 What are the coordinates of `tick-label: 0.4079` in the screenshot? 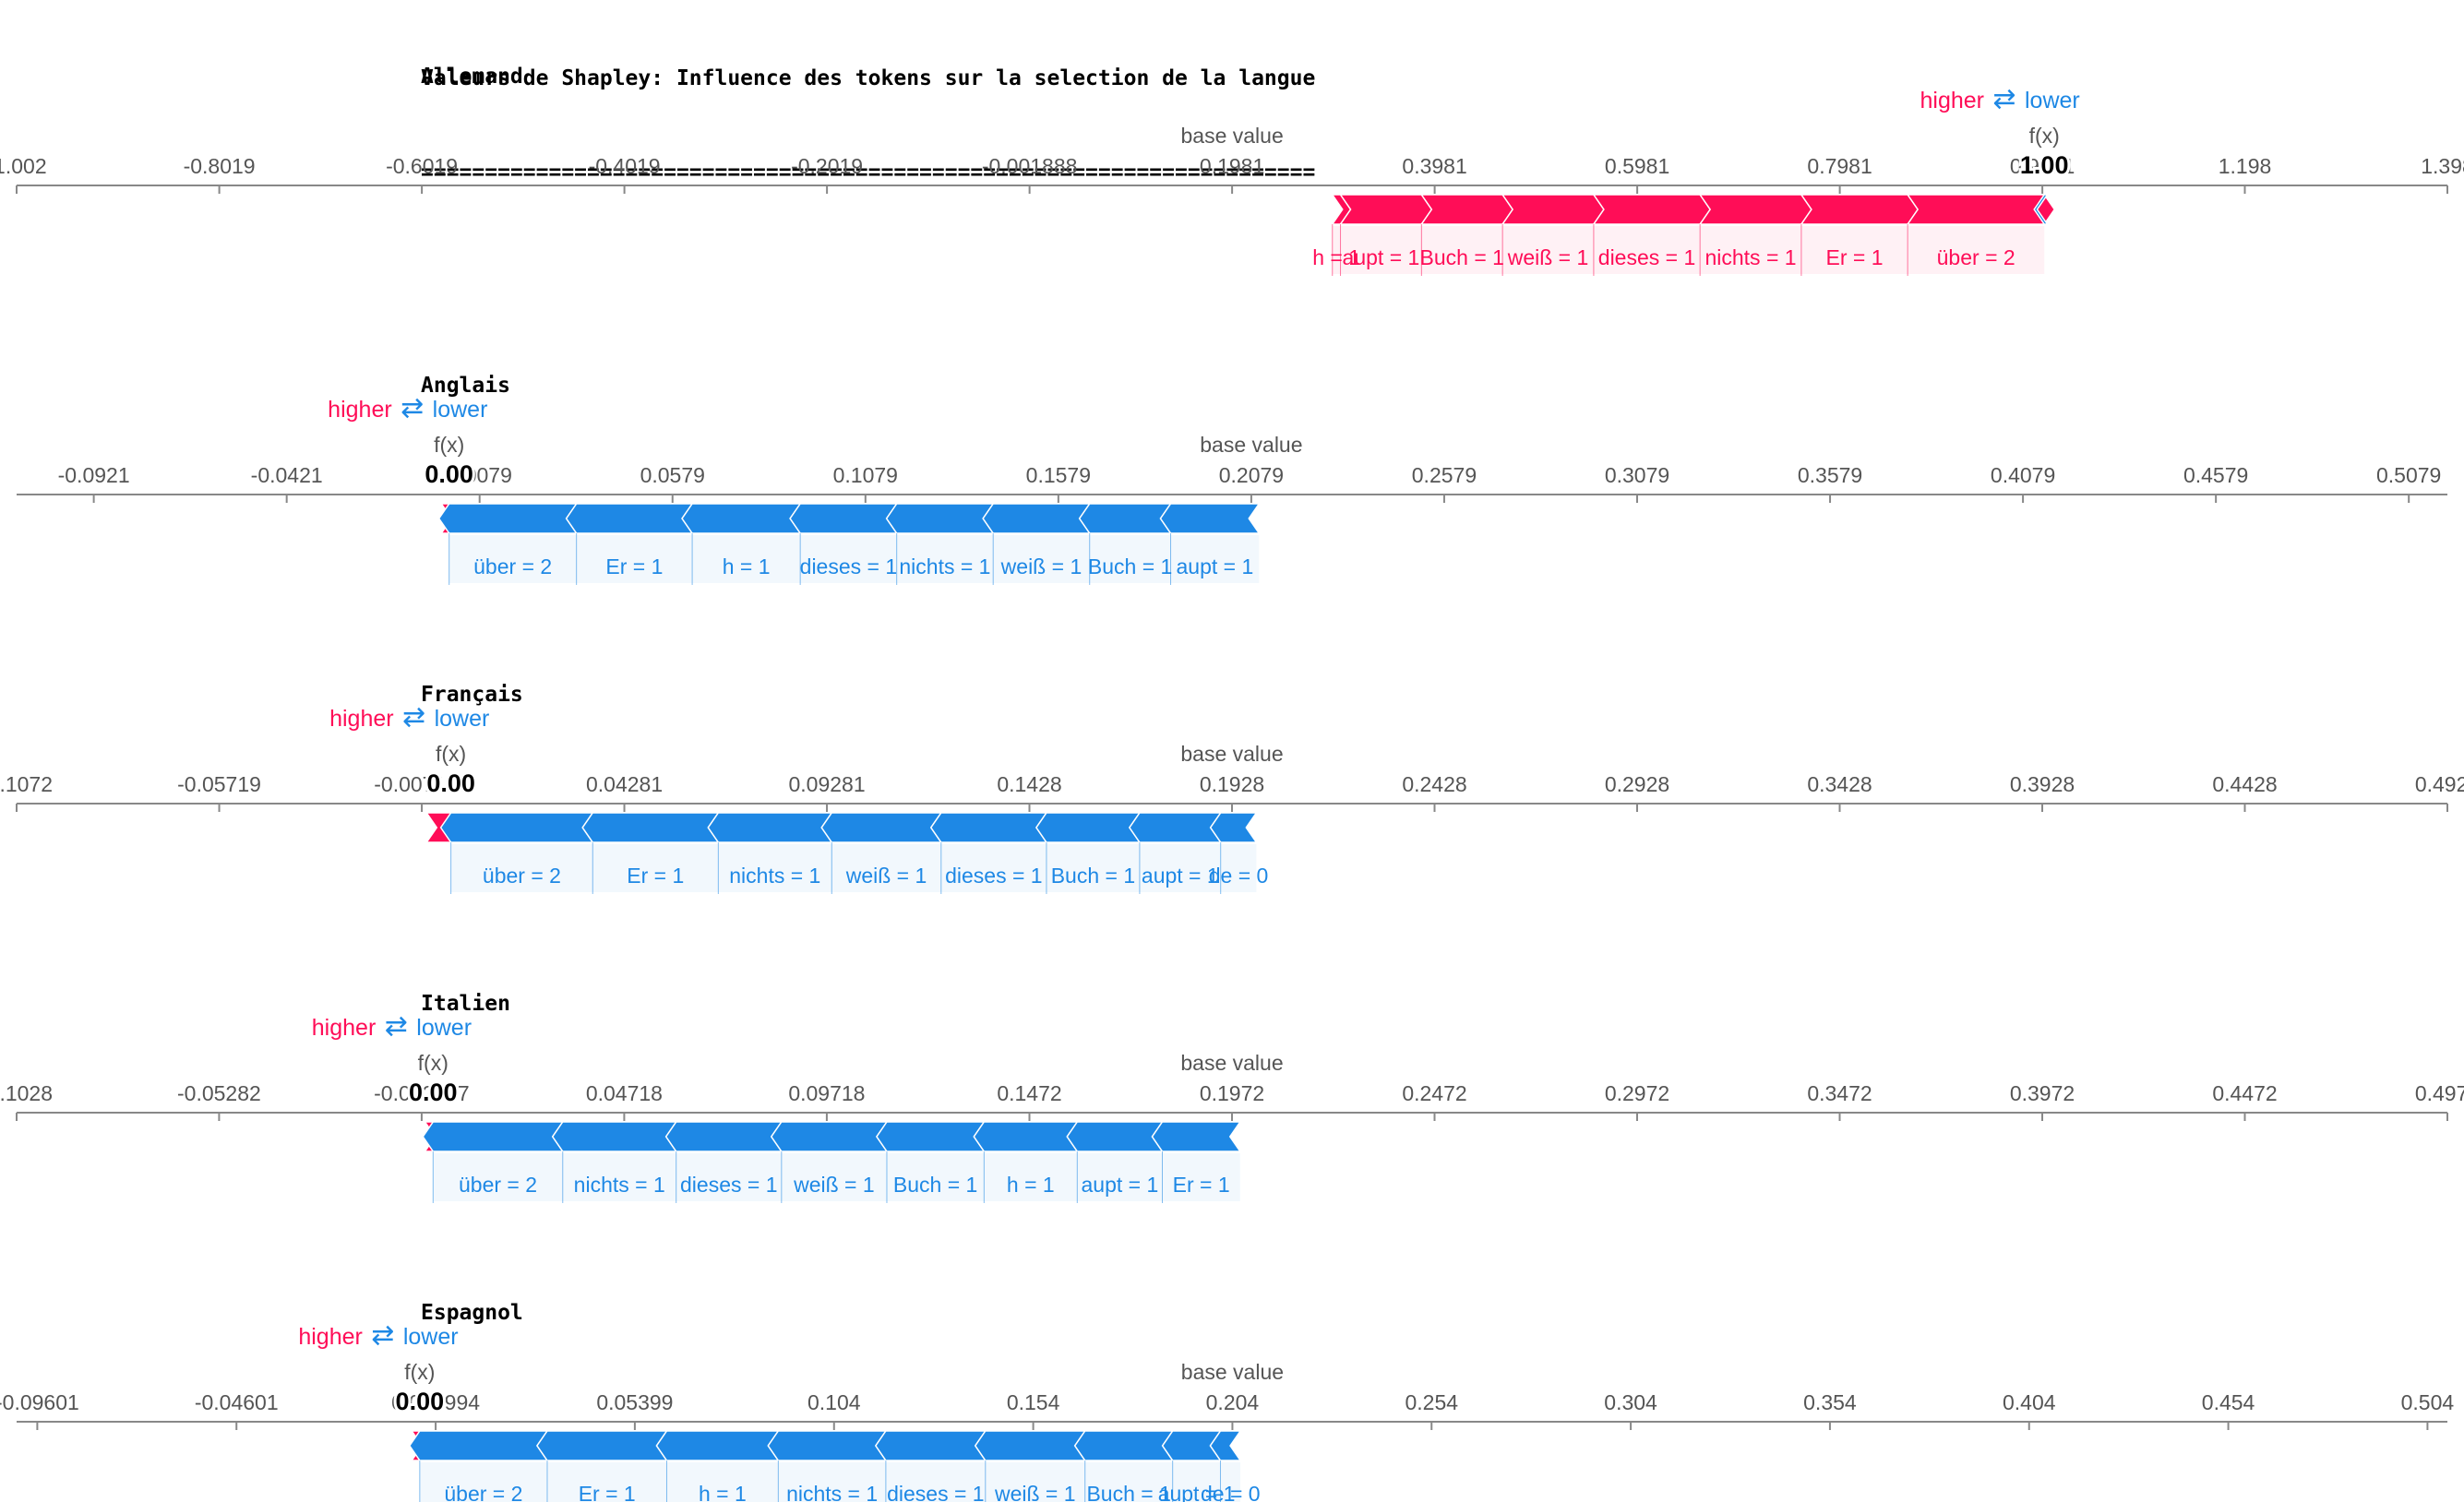 It's located at (2023, 475).